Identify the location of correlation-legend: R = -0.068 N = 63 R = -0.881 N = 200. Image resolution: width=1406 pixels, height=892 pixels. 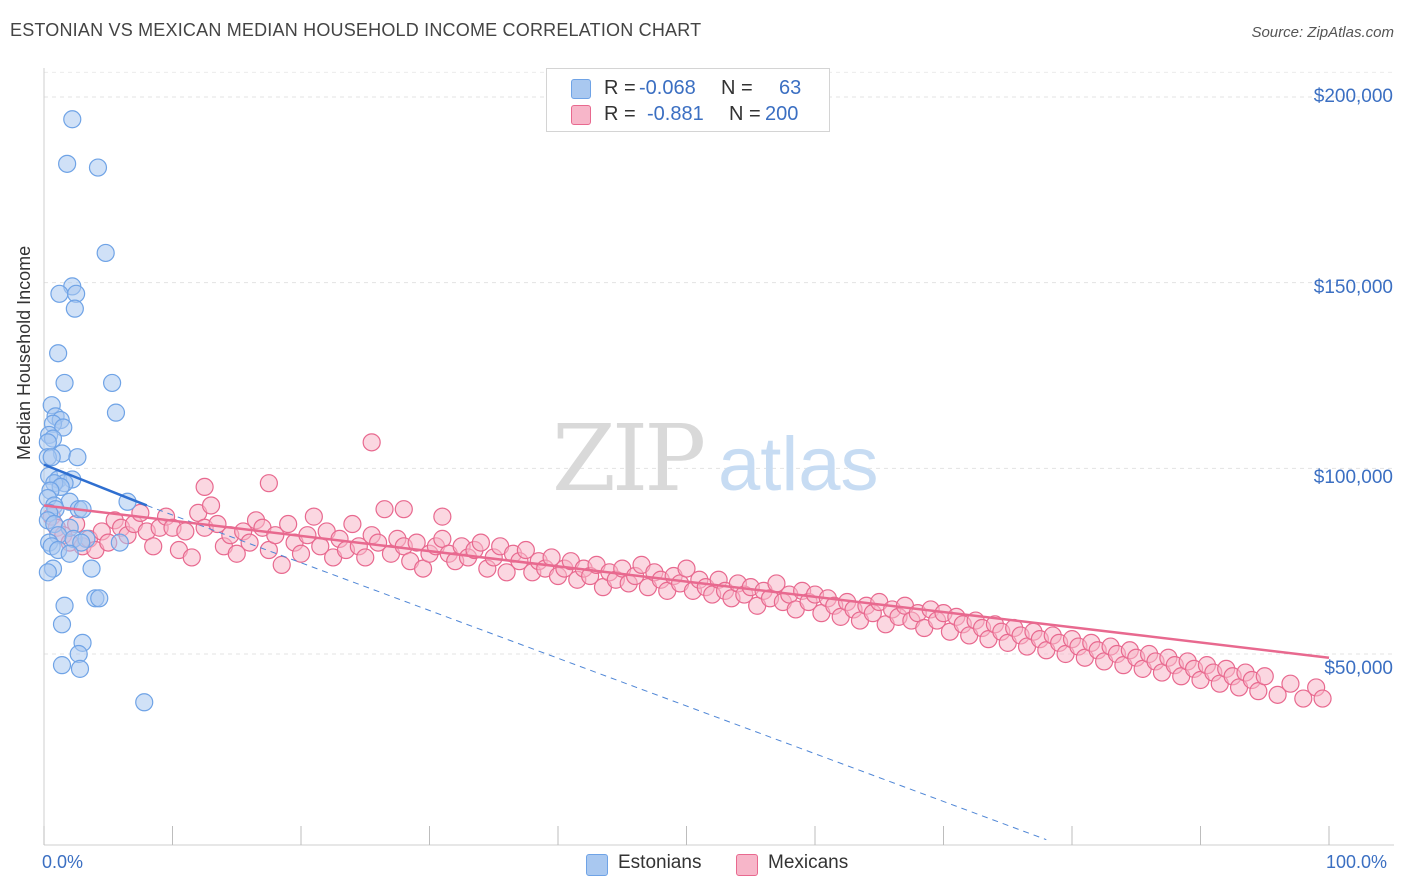
(688, 100).